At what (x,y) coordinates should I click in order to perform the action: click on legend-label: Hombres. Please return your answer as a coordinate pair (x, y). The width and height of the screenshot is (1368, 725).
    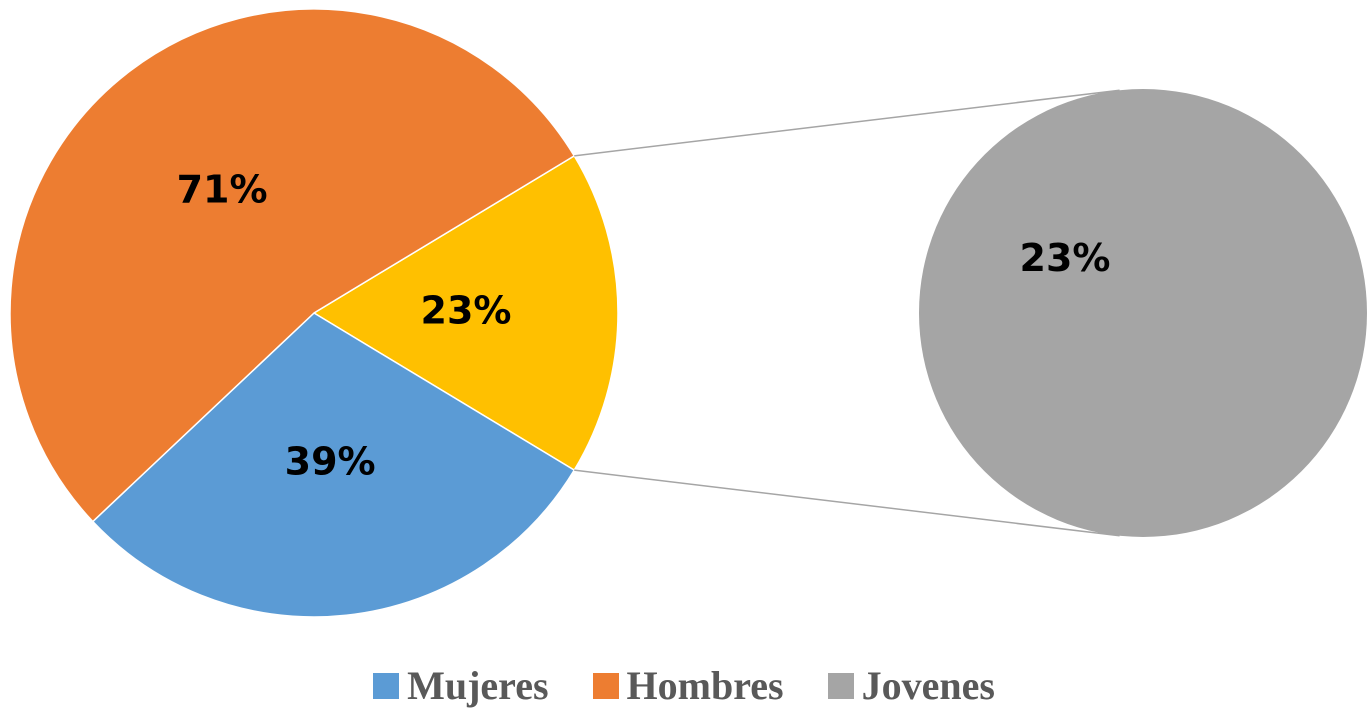
    Looking at the image, I should click on (705, 685).